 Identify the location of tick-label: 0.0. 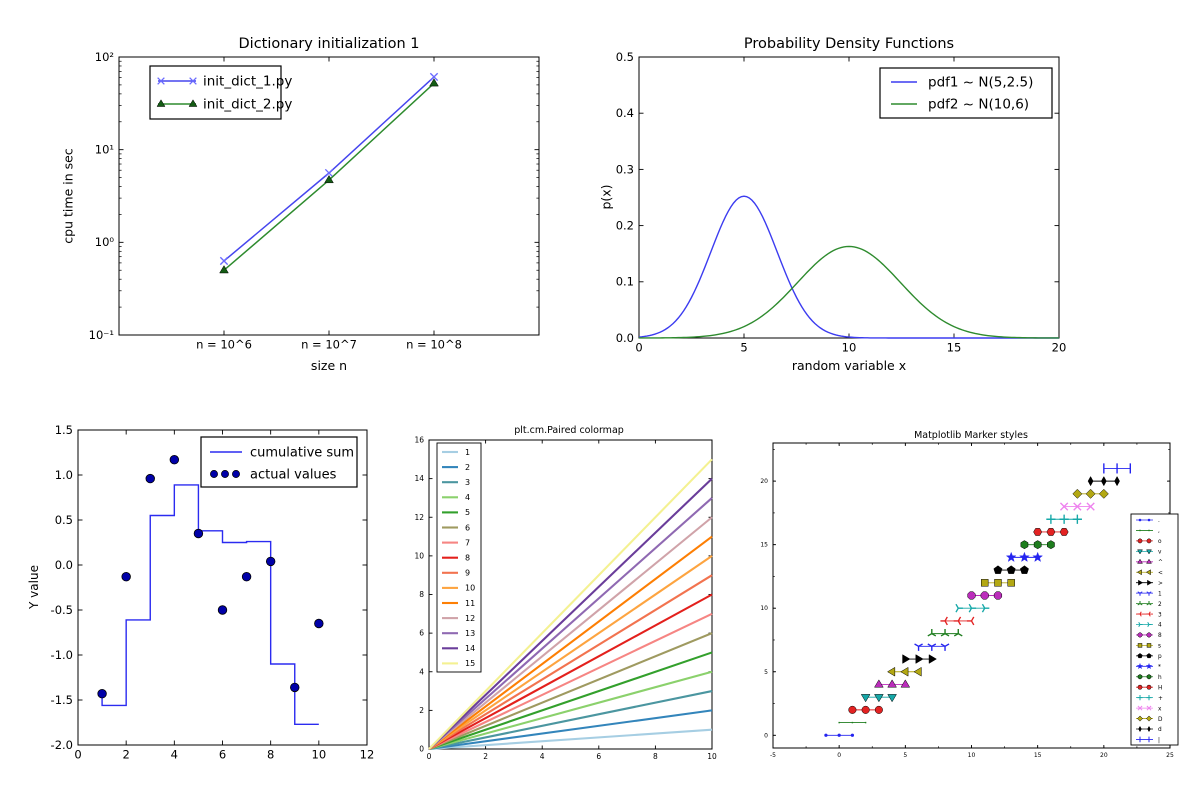
(625, 338).